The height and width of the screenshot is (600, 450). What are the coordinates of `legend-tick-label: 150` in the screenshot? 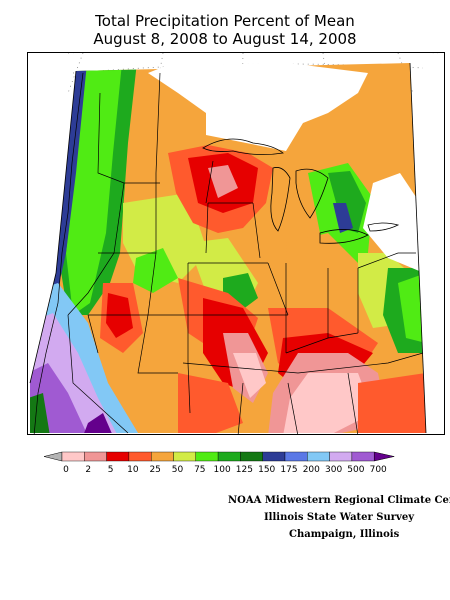 It's located at (267, 470).